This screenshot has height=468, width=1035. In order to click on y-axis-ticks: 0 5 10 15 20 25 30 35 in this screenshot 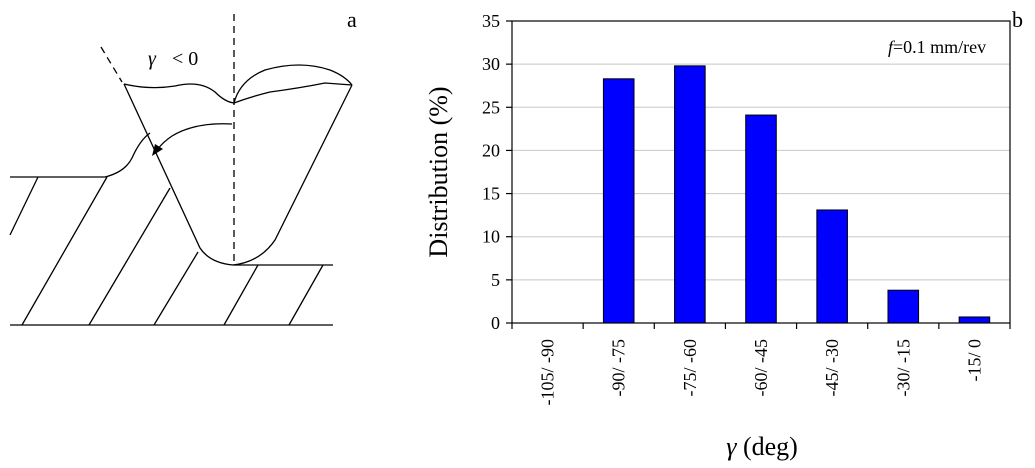, I will do `click(497, 172)`.